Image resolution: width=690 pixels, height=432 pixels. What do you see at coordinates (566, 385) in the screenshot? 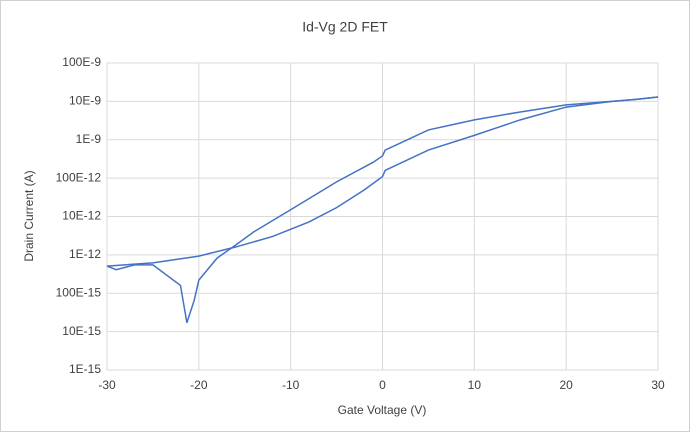
I see `x-tick-label: 20` at bounding box center [566, 385].